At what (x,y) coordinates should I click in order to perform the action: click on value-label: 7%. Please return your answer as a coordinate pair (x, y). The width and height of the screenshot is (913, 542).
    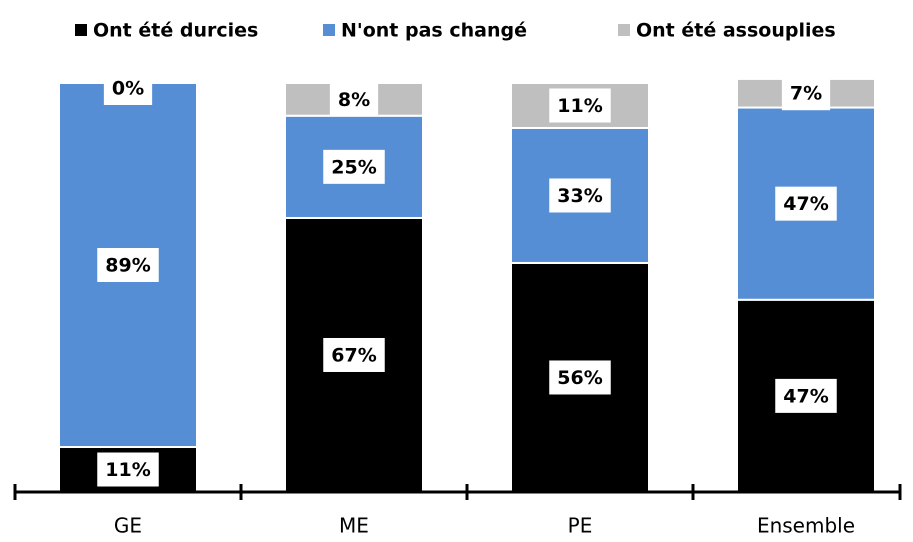
    Looking at the image, I should click on (806, 94).